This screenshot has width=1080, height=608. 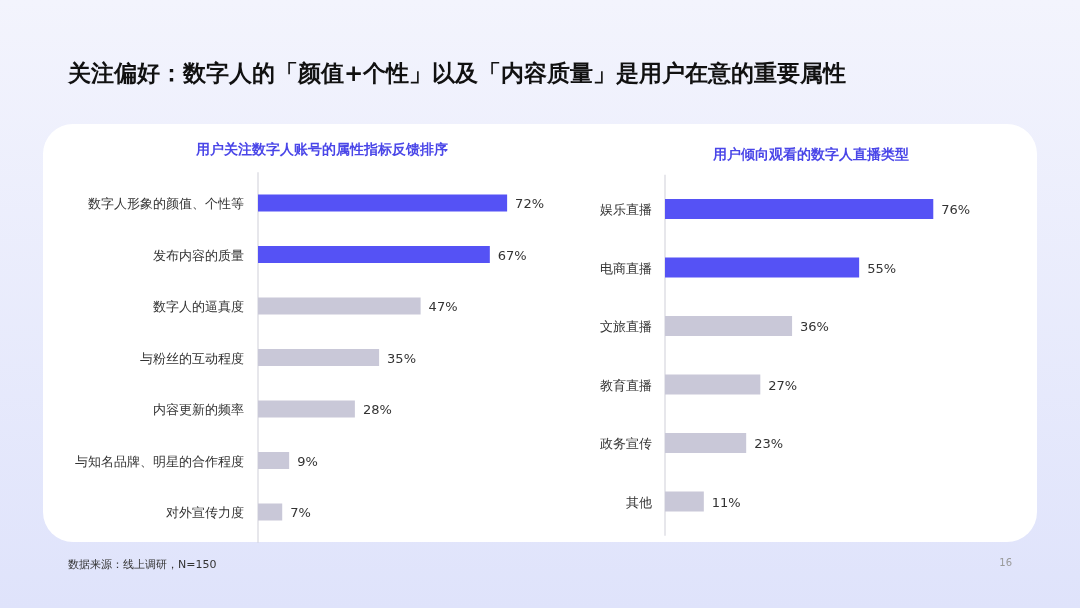 What do you see at coordinates (783, 385) in the screenshot?
I see `data-label: 27%` at bounding box center [783, 385].